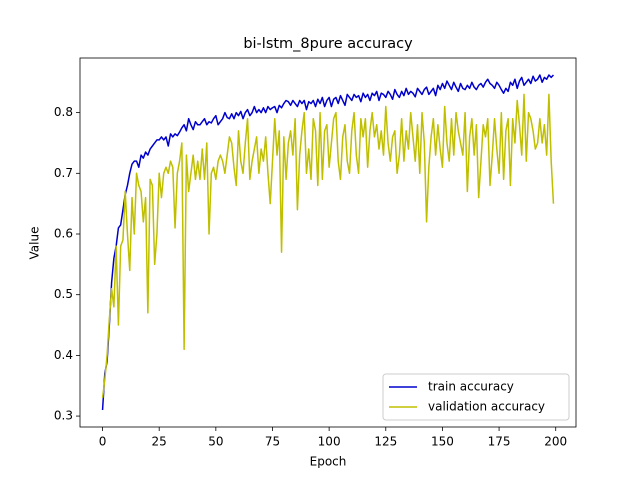 The width and height of the screenshot is (640, 480). I want to click on legend-box, so click(476, 397).